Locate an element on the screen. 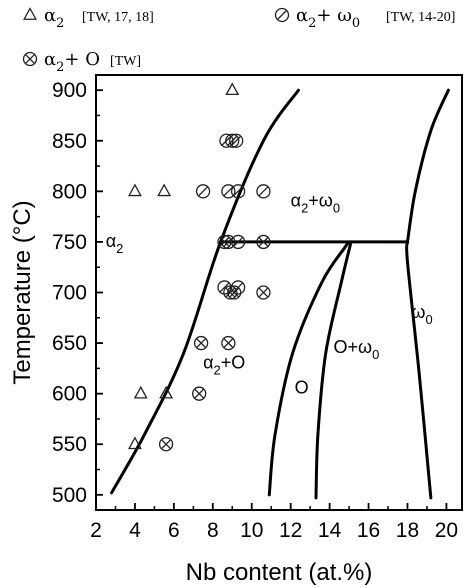  x-tick-label: 8 is located at coordinates (213, 530).